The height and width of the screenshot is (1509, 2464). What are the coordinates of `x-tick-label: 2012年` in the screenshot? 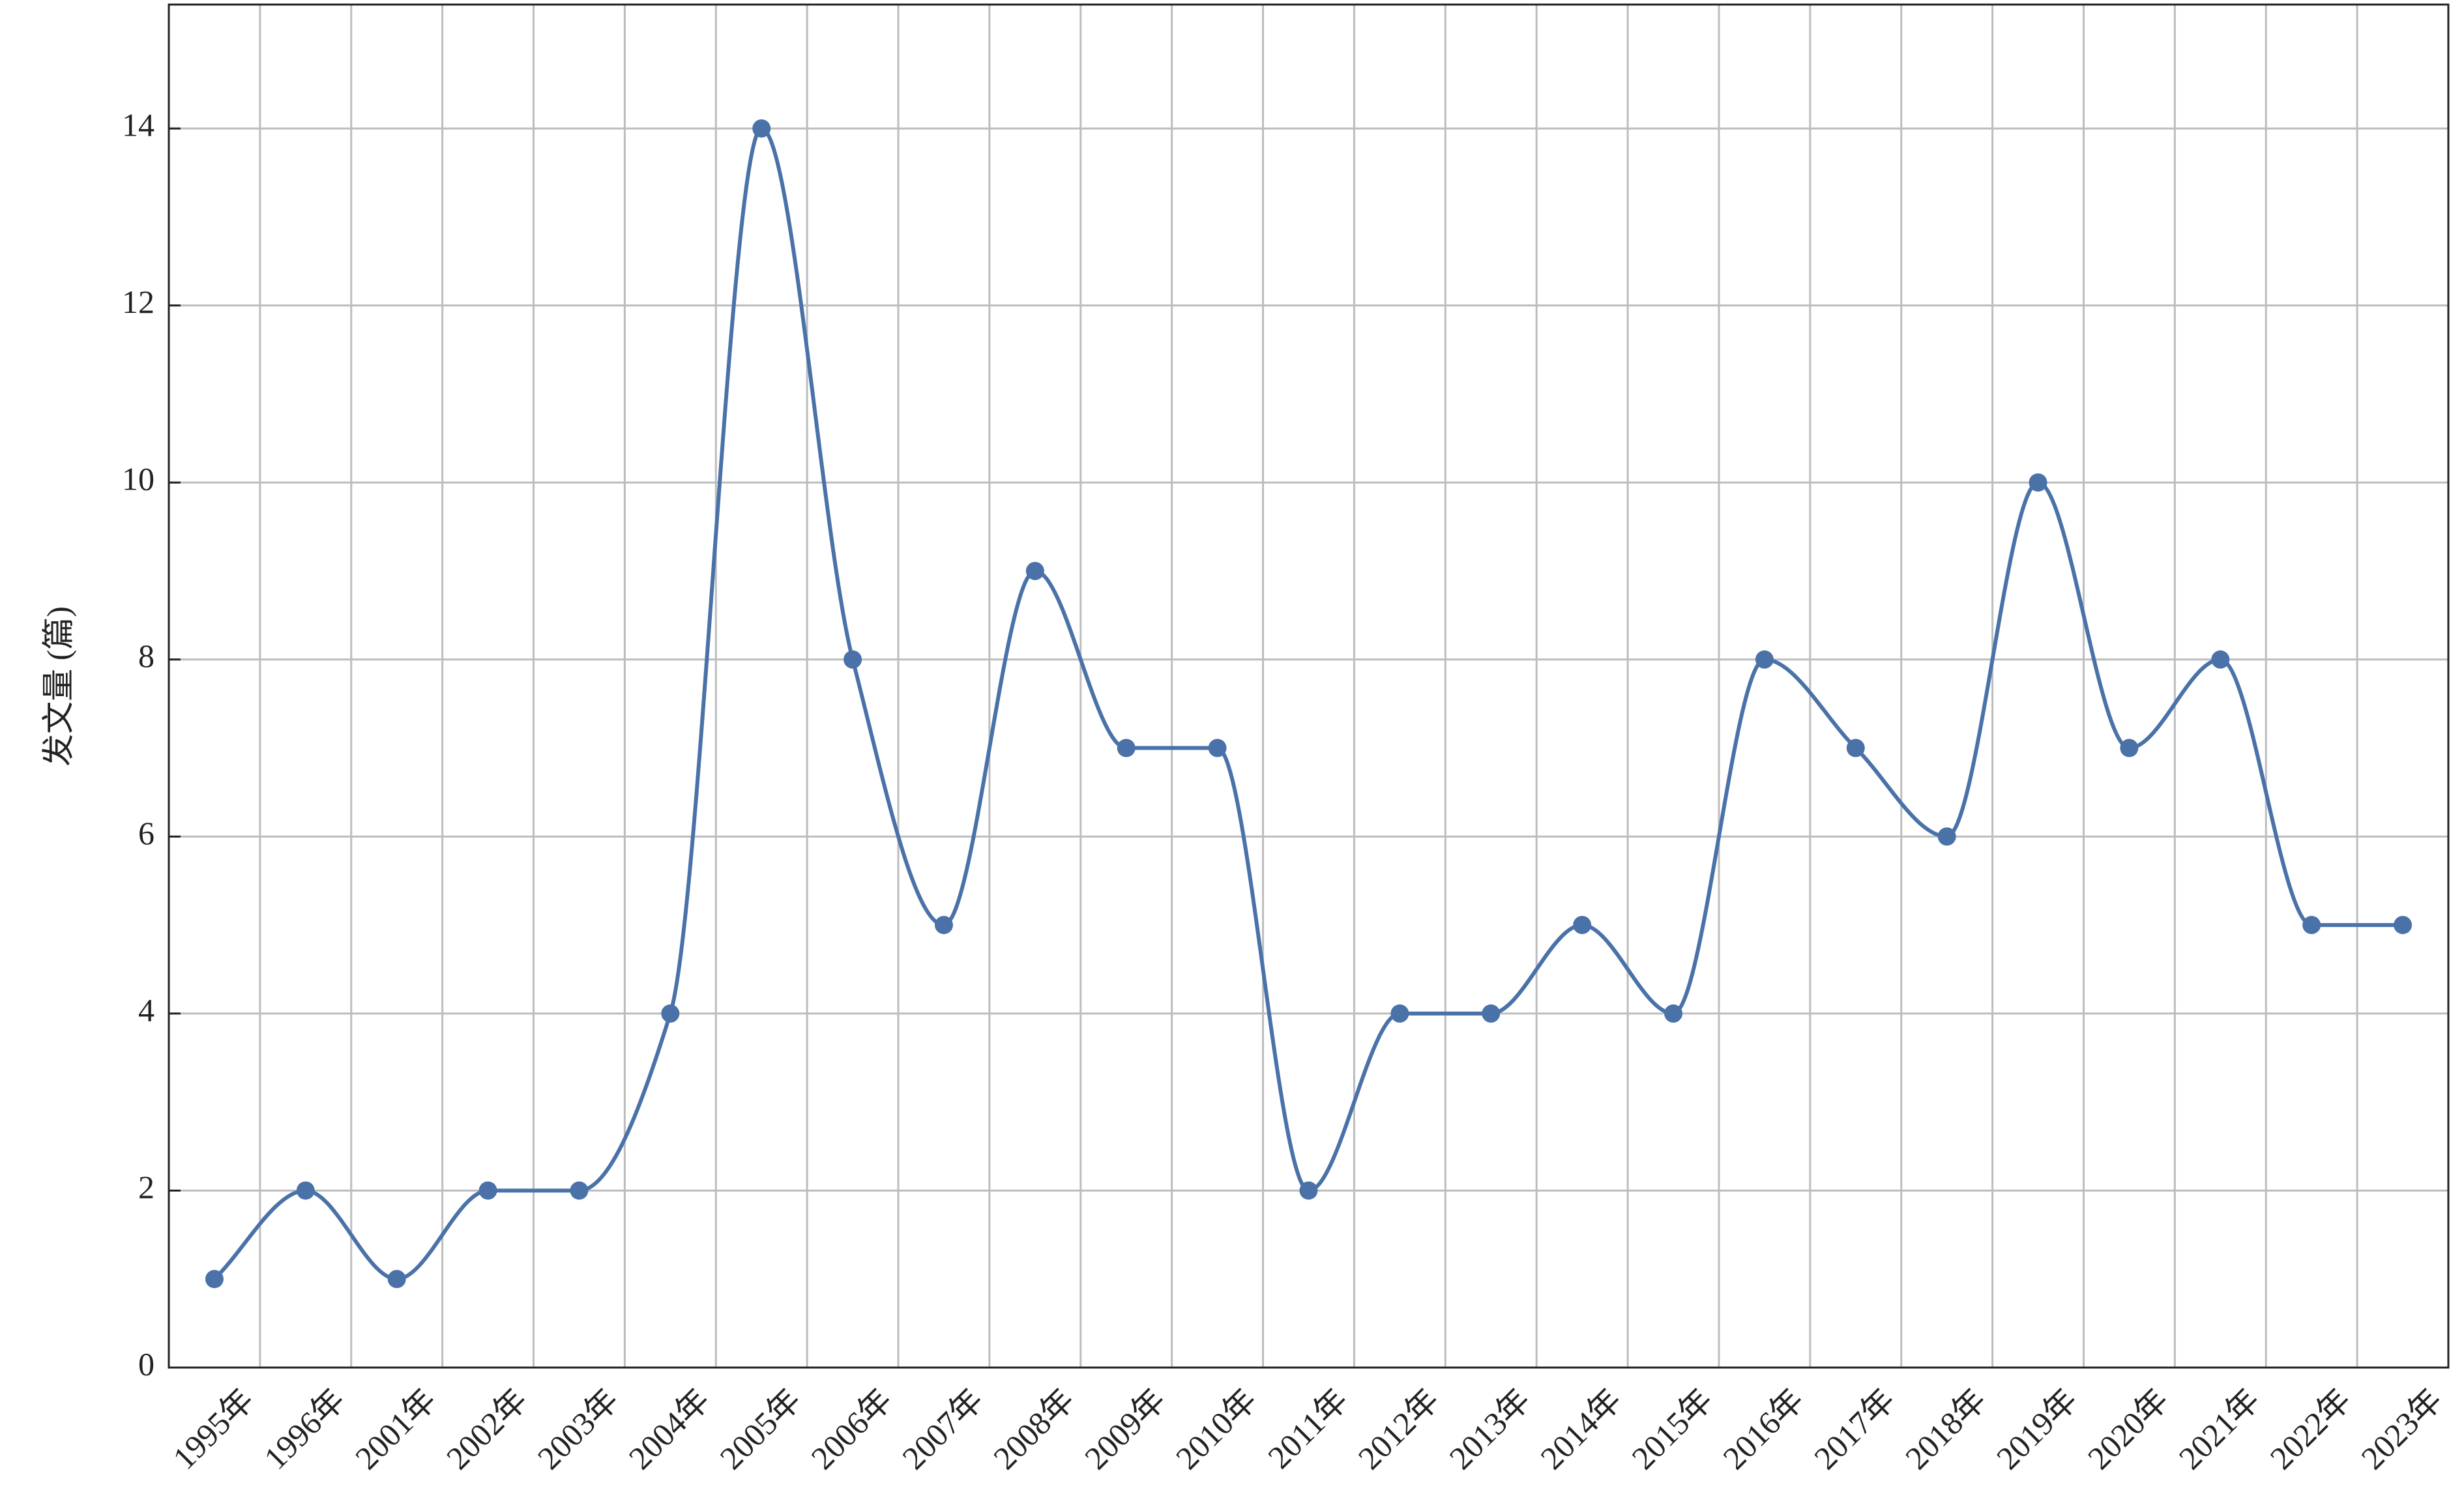 It's located at (1399, 1428).